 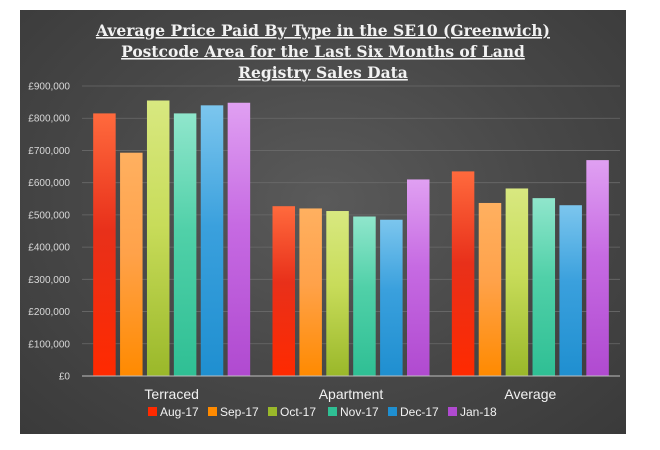 I want to click on legend-label: Jan-18, so click(x=478, y=412).